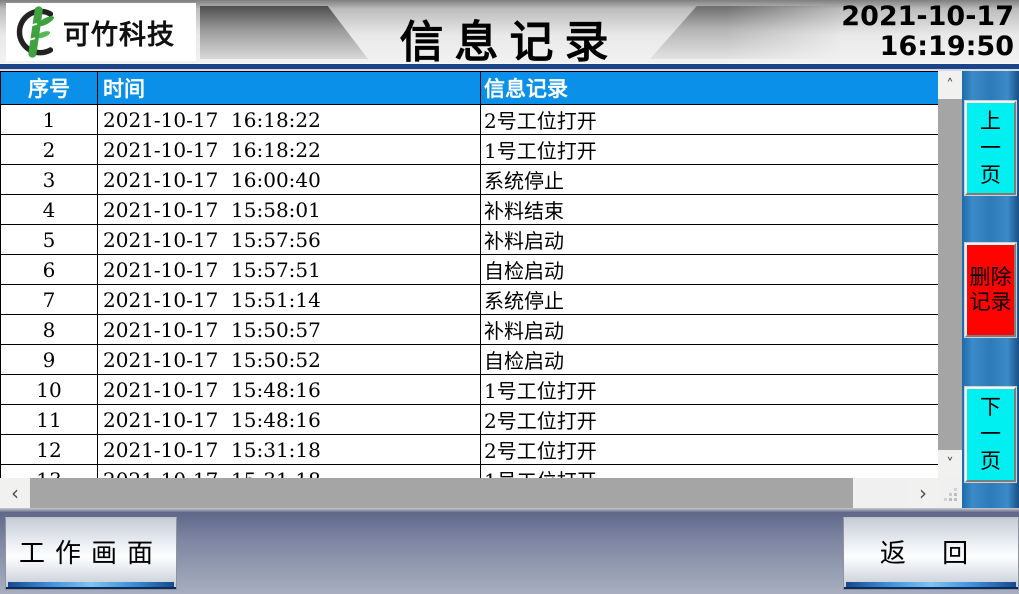 The image size is (1019, 594). What do you see at coordinates (441, 493) in the screenshot?
I see `horizontal-scroll-thumb` at bounding box center [441, 493].